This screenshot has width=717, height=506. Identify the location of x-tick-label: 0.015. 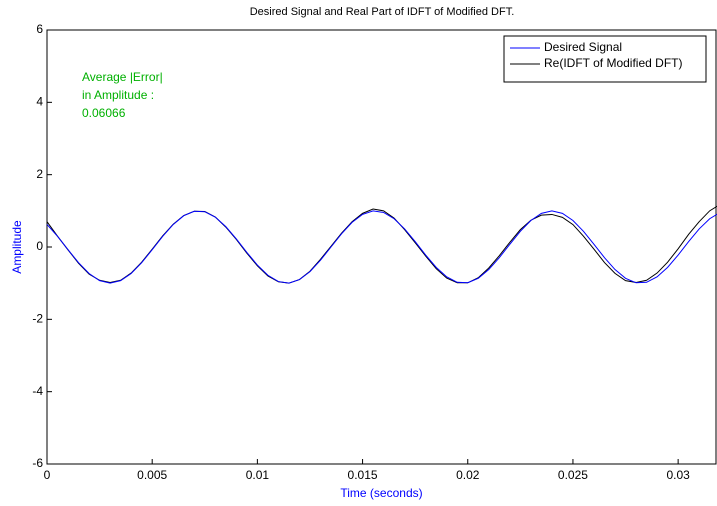
(363, 475).